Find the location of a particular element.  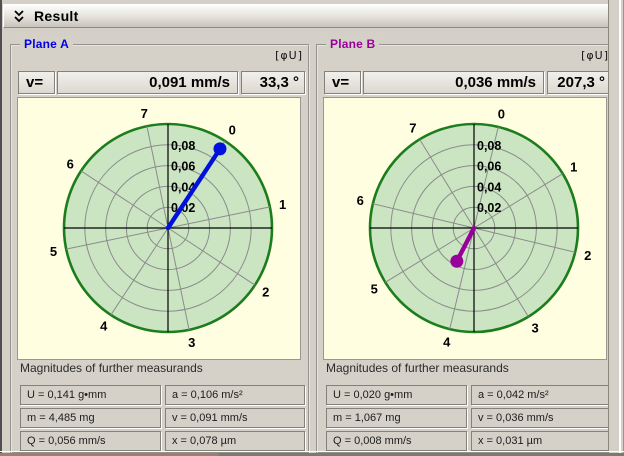

window-bottom-highlight is located at coordinates (312, 451).